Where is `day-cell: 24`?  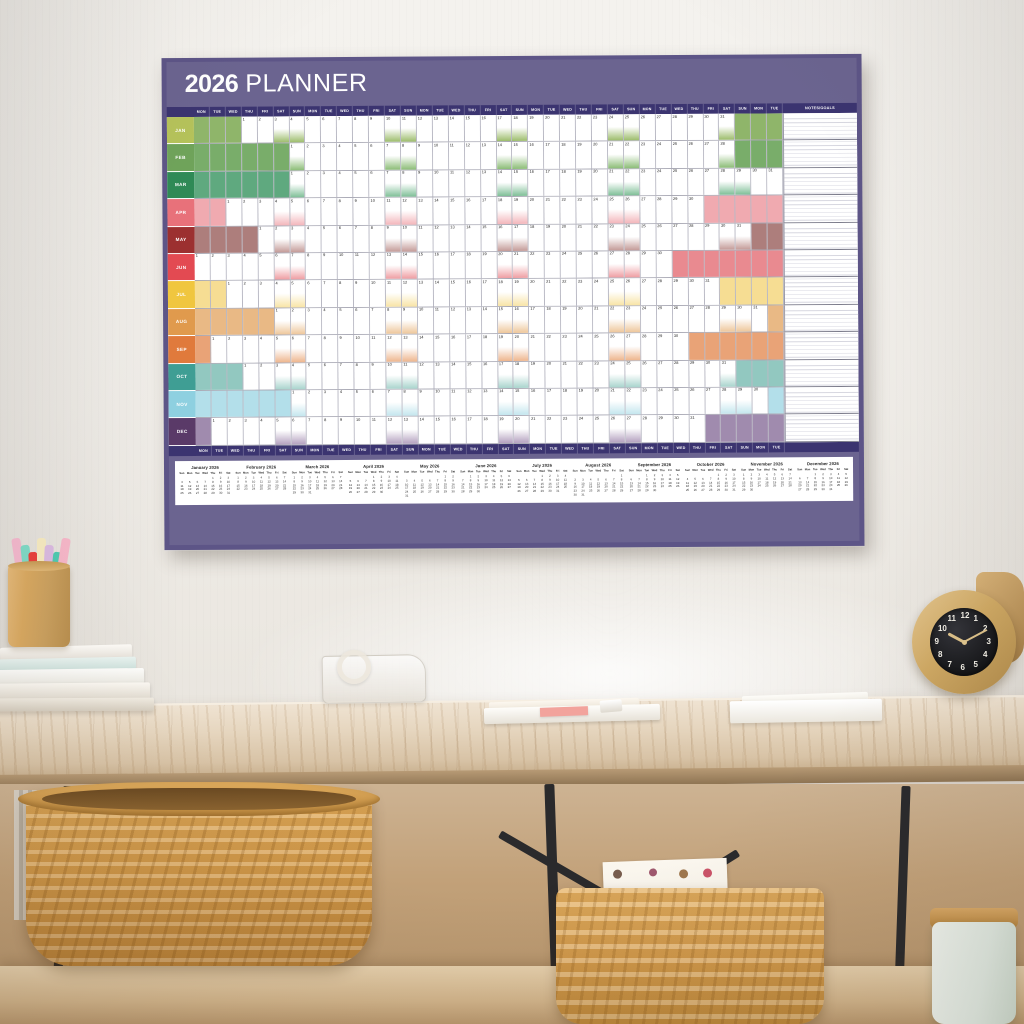 day-cell: 24 is located at coordinates (615, 127).